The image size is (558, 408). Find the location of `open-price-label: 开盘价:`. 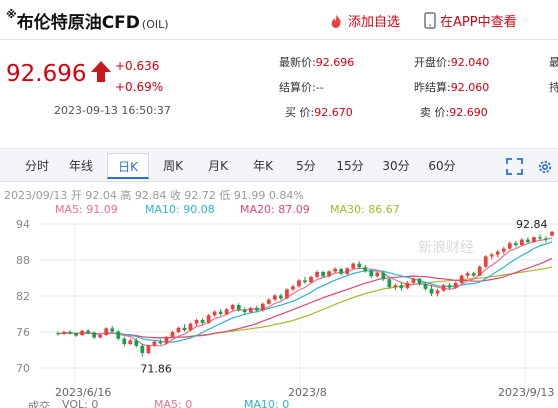

open-price-label: 开盘价: is located at coordinates (432, 62).